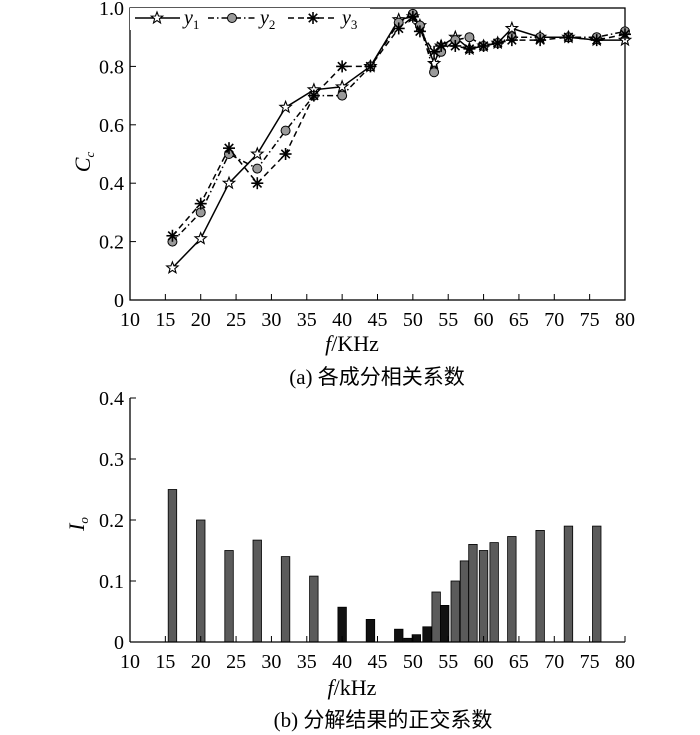 The image size is (700, 735). What do you see at coordinates (117, 521) in the screenshot?
I see `y-axis: 0 0.1 0.2 0.3 0.4` at bounding box center [117, 521].